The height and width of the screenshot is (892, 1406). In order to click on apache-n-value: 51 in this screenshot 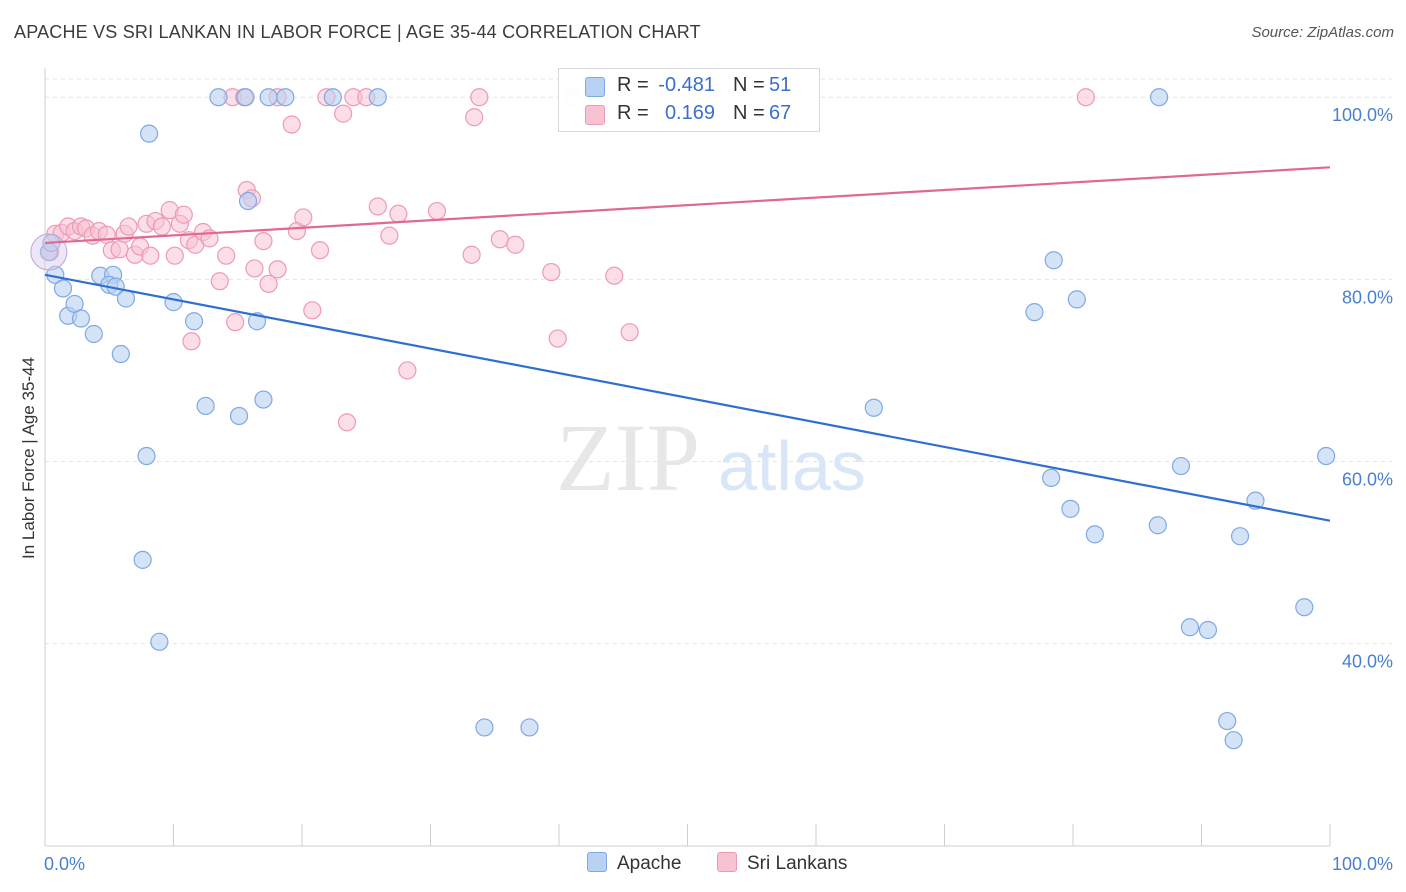, I will do `click(780, 85)`.